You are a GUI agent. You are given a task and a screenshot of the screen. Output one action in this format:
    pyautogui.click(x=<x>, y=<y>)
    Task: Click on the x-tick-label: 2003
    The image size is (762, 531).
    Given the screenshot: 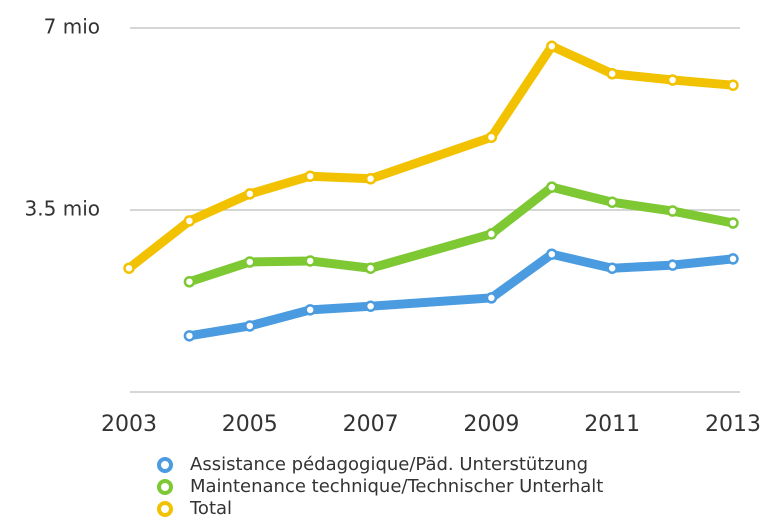 What is the action you would take?
    pyautogui.click(x=129, y=424)
    